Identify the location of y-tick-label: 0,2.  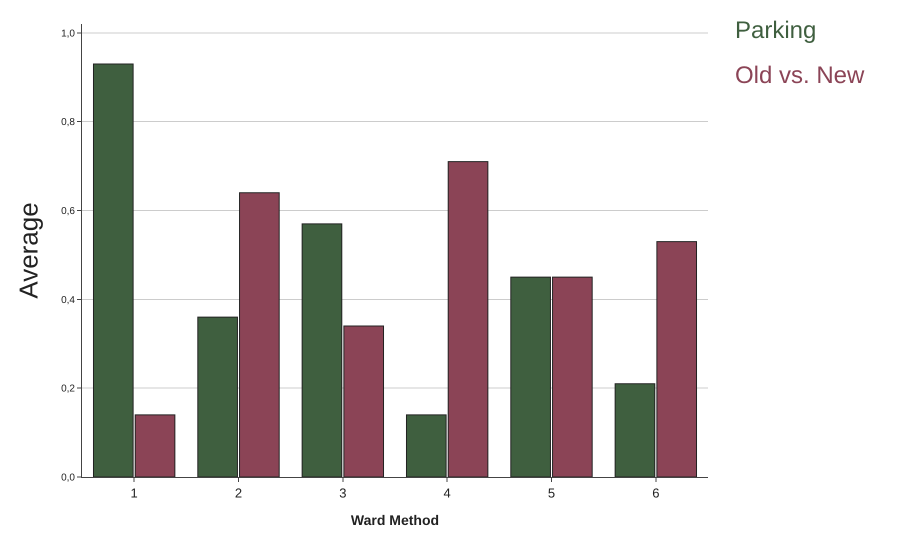
(68, 389).